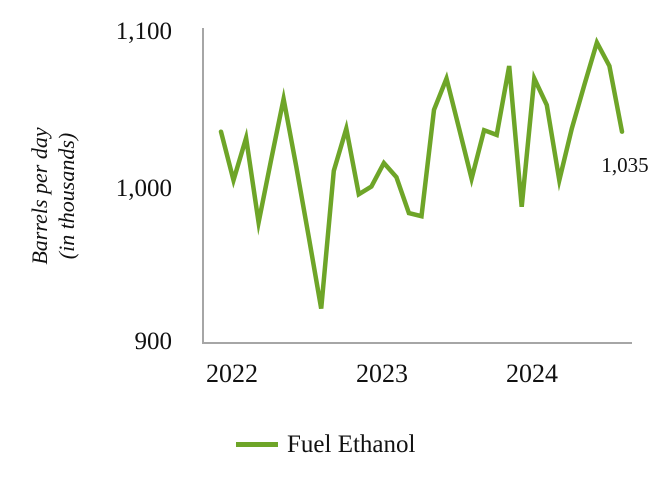  What do you see at coordinates (351, 444) in the screenshot?
I see `legend-label: Fuel Ethanol` at bounding box center [351, 444].